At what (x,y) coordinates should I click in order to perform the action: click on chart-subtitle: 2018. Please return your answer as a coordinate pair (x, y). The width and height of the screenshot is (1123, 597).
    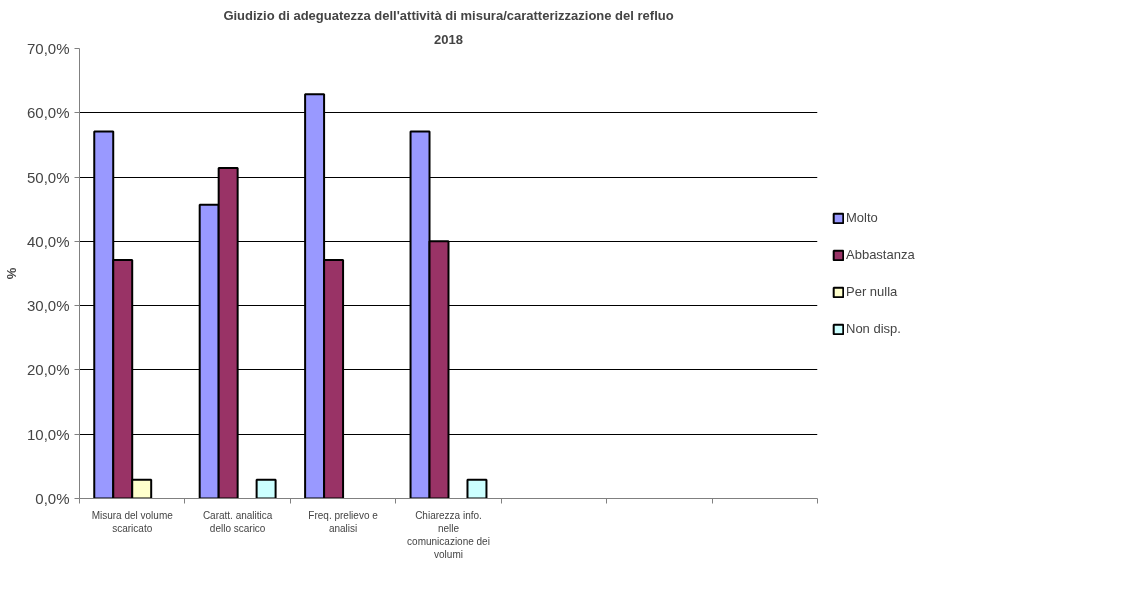
    Looking at the image, I should click on (448, 39).